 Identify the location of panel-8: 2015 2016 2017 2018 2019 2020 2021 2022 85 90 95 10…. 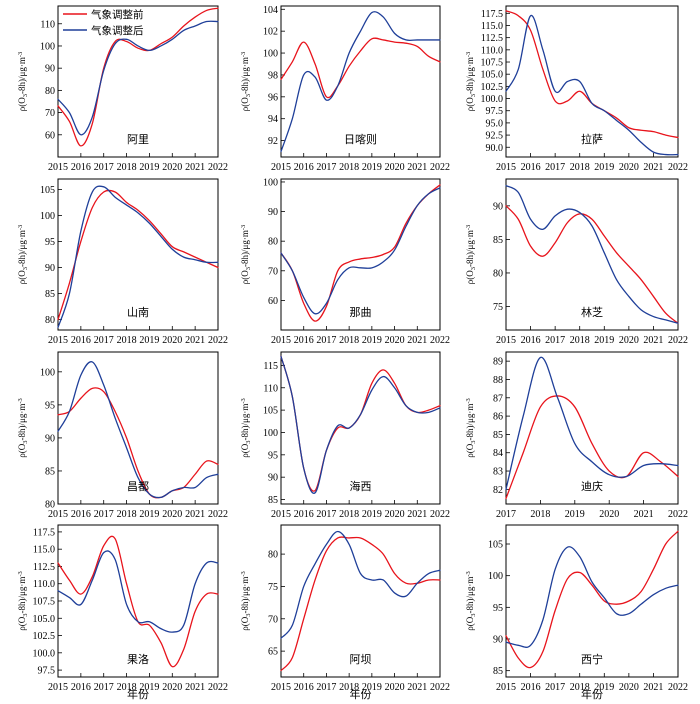
(345, 435).